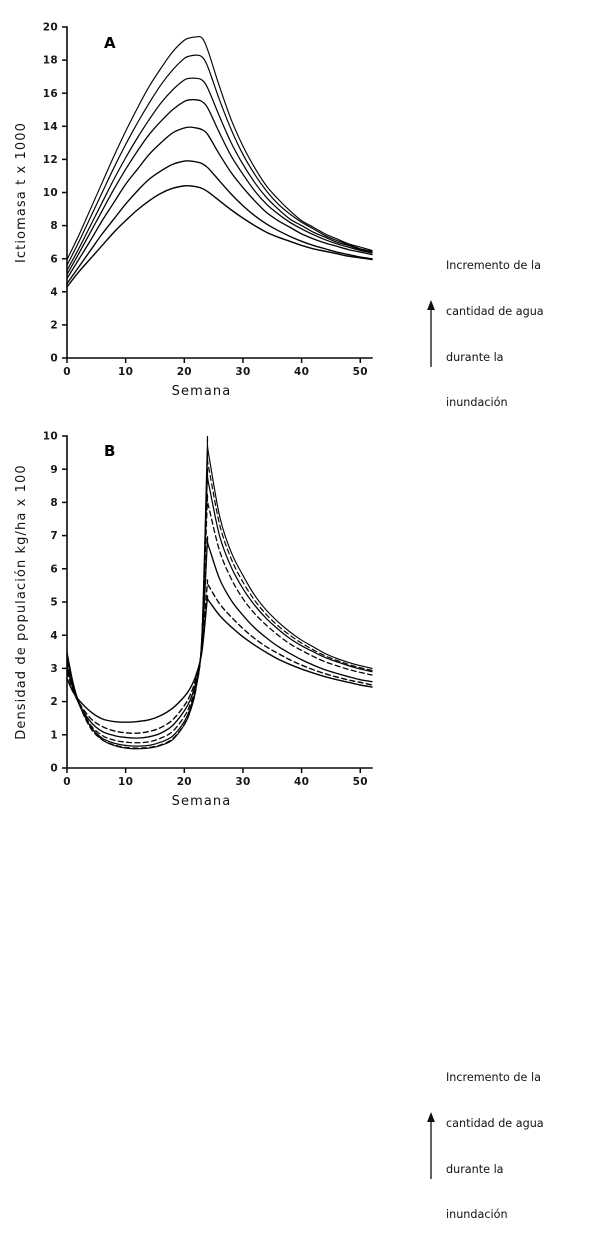 This screenshot has height=1253, width=600. What do you see at coordinates (21, 192) in the screenshot?
I see `y-axis-title: Ictiomasa t x 1000` at bounding box center [21, 192].